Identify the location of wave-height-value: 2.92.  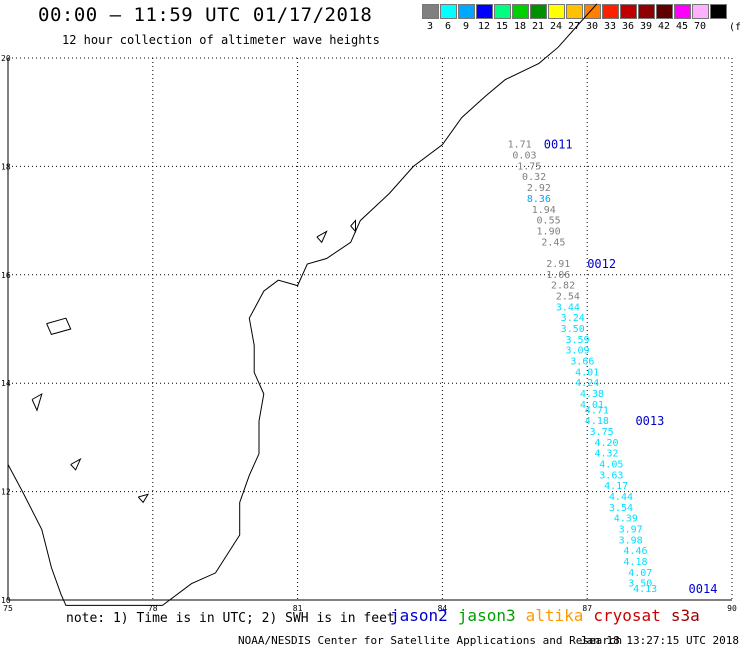
(539, 188).